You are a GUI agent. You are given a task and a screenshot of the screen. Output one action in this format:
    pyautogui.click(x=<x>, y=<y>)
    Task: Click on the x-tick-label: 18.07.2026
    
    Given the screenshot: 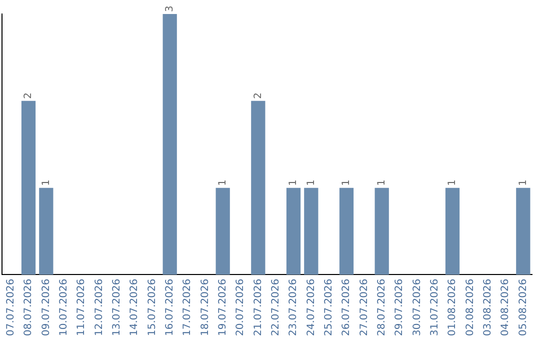 What is the action you would take?
    pyautogui.click(x=205, y=307)
    